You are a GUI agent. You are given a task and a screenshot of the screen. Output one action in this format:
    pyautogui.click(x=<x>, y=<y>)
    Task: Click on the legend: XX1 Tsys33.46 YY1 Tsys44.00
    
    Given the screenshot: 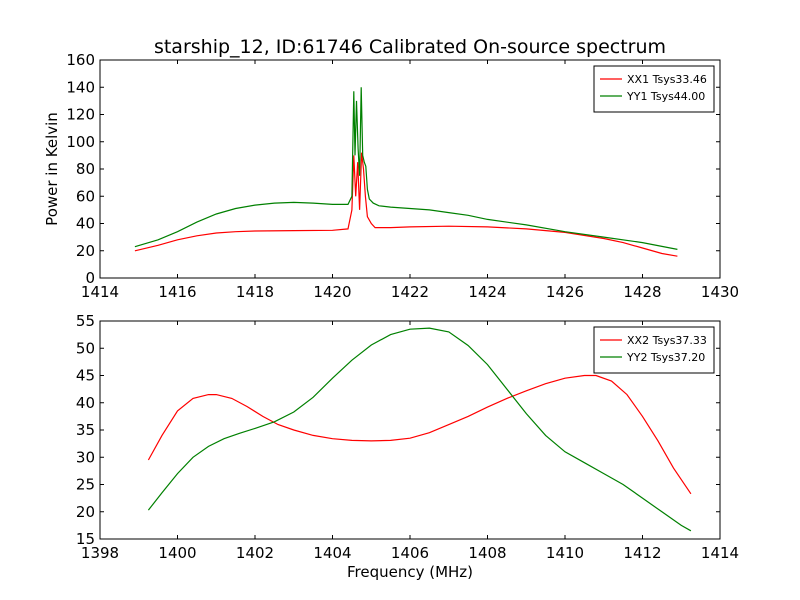 What is the action you would take?
    pyautogui.click(x=654, y=89)
    